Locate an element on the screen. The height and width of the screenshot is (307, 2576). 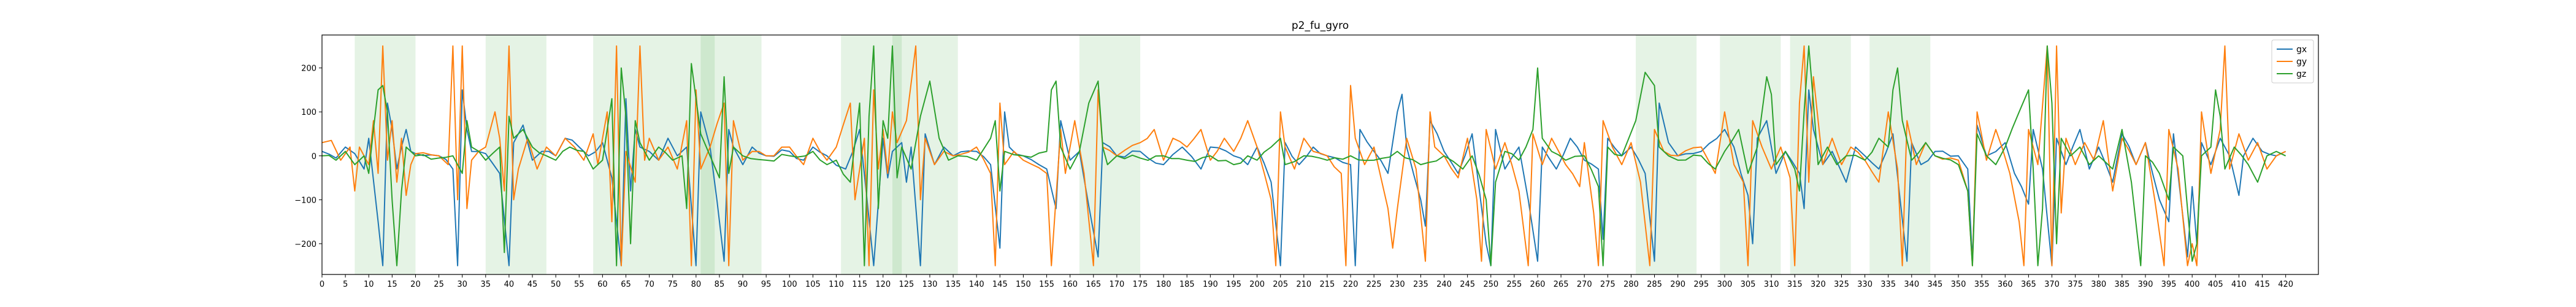
x-tick-label: 410 is located at coordinates (2239, 284).